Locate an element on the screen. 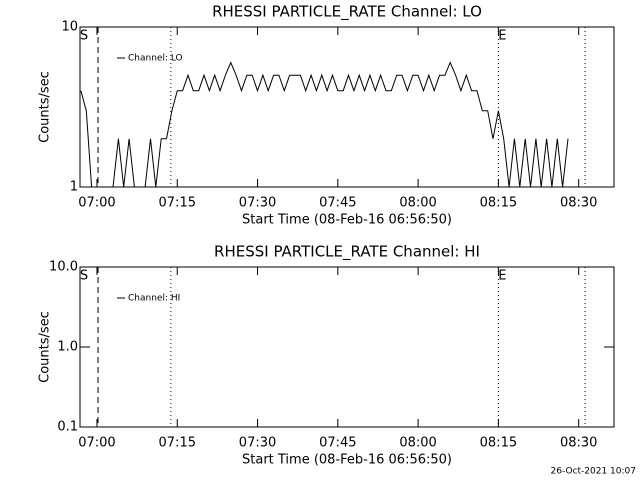 The height and width of the screenshot is (480, 640). y-tick-label: 0.1 is located at coordinates (67, 427).